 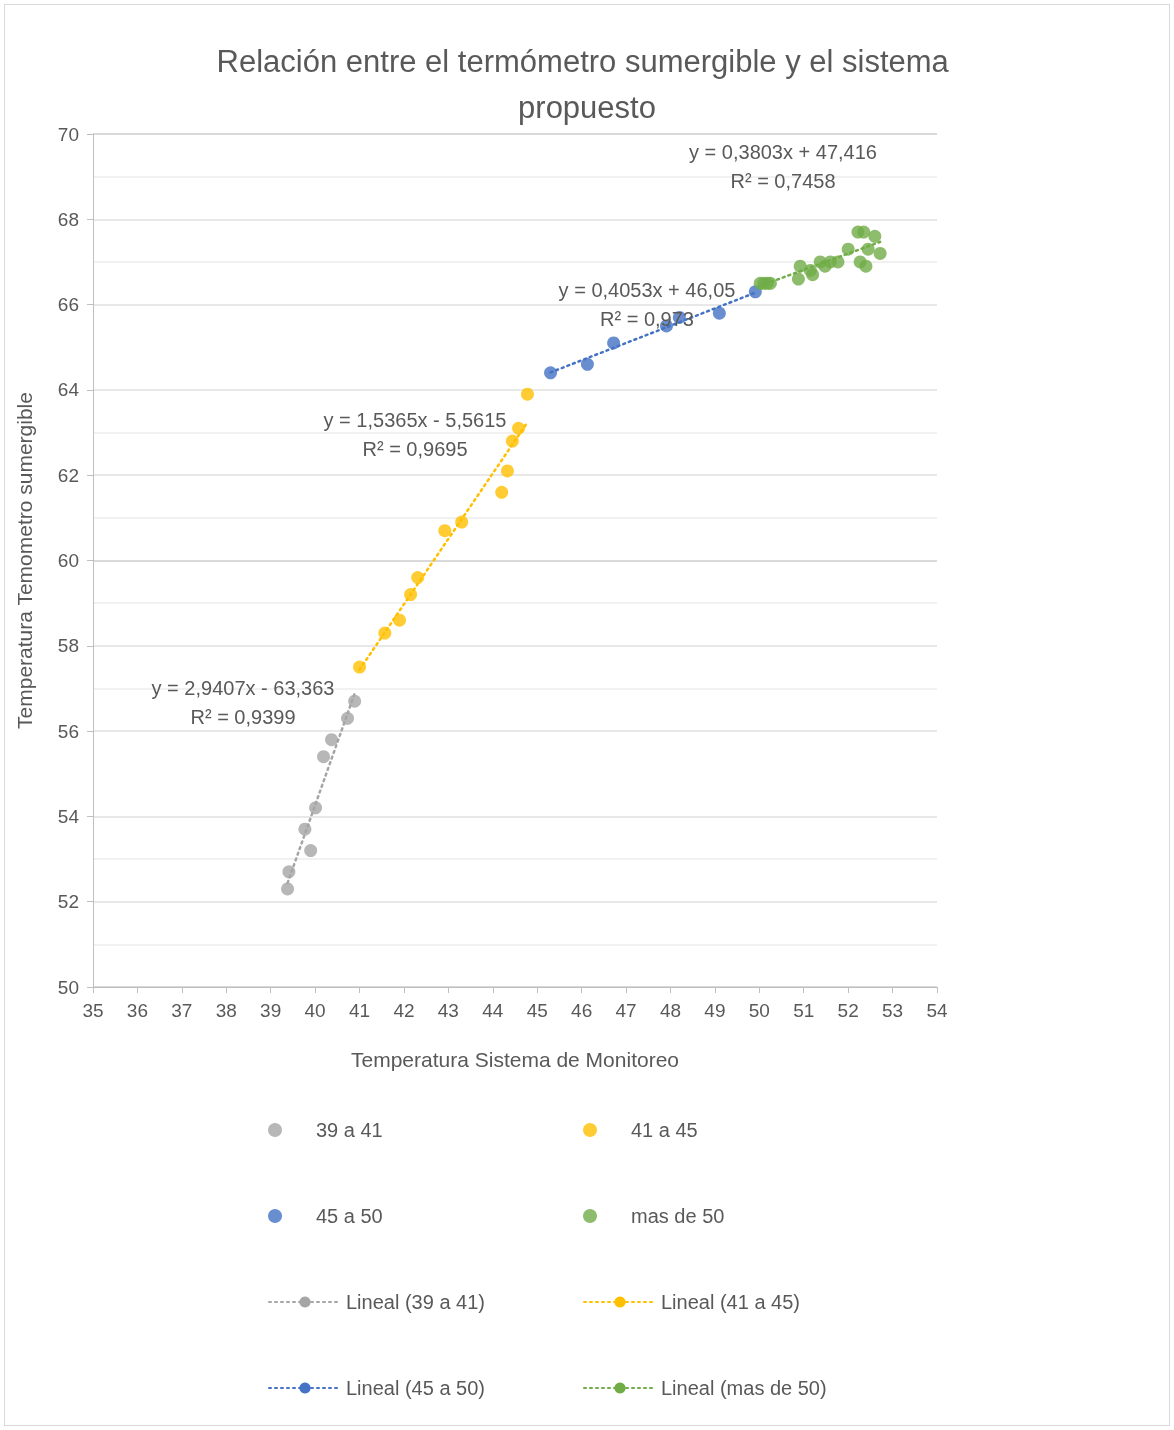 What do you see at coordinates (587, 84) in the screenshot?
I see `chart-title: Relación entre el termómetro sumergible y el sistema propuesto` at bounding box center [587, 84].